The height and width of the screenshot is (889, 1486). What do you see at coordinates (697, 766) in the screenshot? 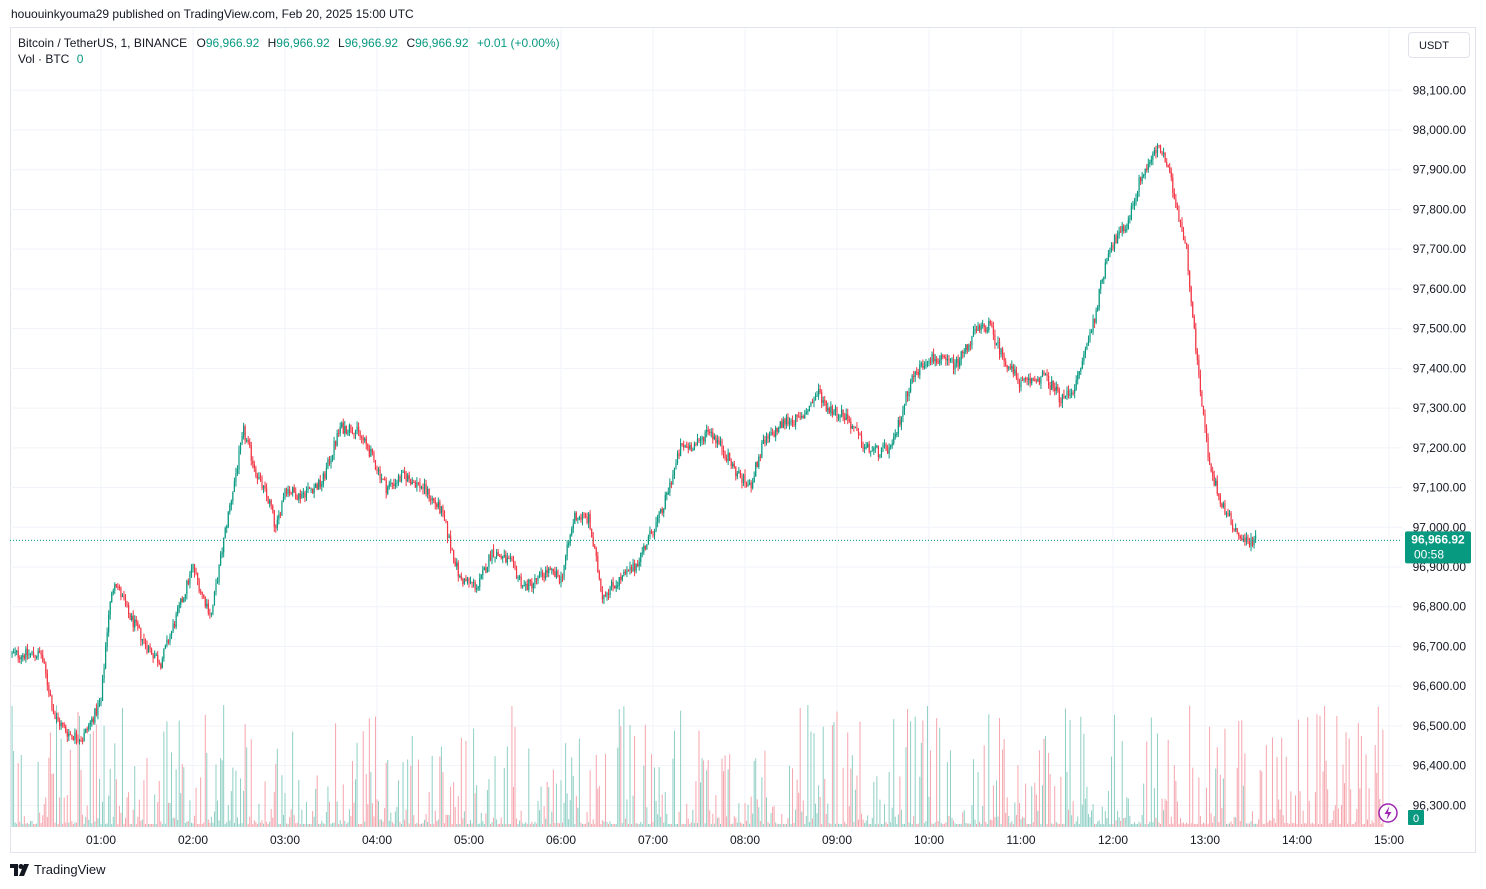
I see `volume-bars` at bounding box center [697, 766].